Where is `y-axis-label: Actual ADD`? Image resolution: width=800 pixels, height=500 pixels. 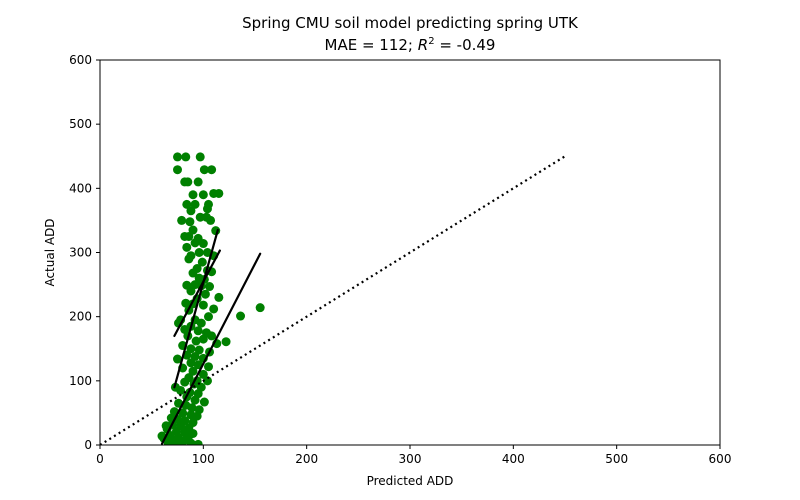
y-axis-label: Actual ADD is located at coordinates (50, 252).